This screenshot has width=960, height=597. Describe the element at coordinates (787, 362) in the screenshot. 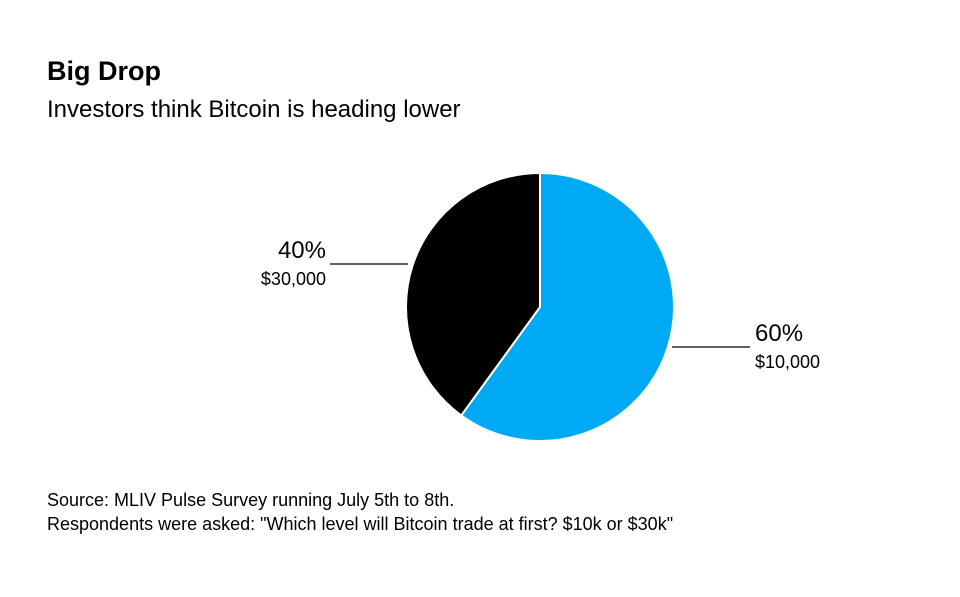

I see `slice-category-label: $10,000` at that location.